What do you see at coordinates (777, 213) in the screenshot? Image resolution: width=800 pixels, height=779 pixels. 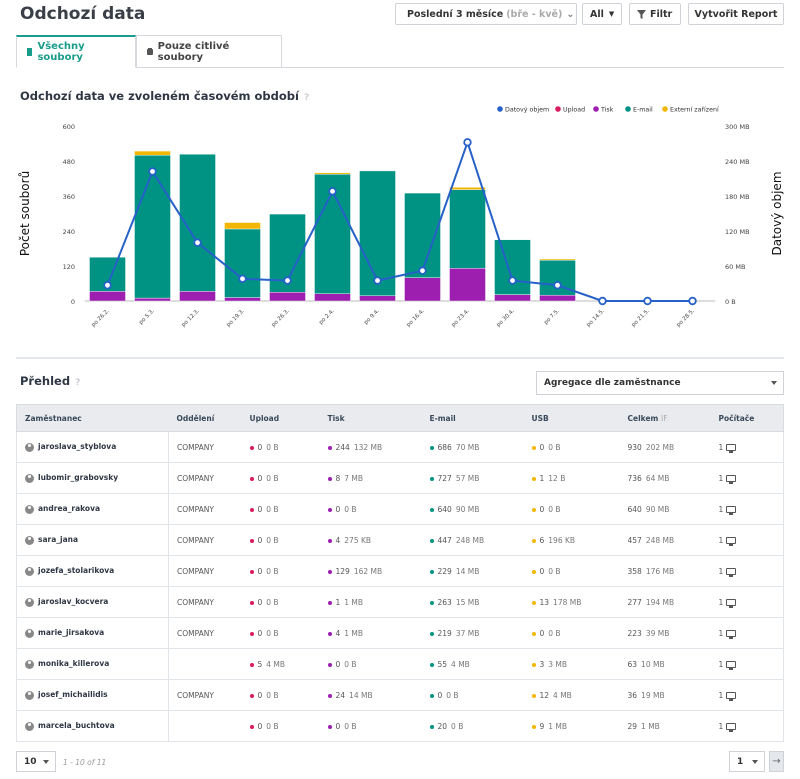 I see `y2-axis-title: Datový objem` at bounding box center [777, 213].